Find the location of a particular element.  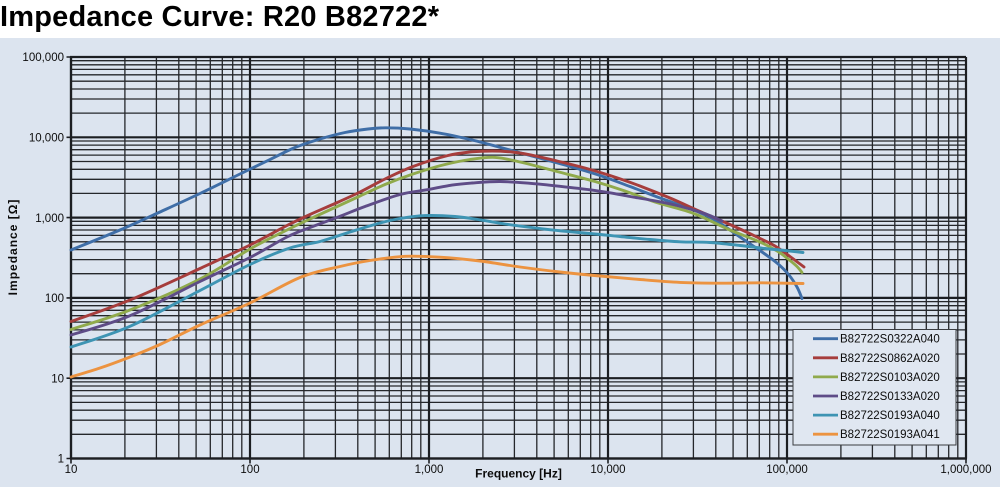

svg-text: 1 is located at coordinates (61, 460).